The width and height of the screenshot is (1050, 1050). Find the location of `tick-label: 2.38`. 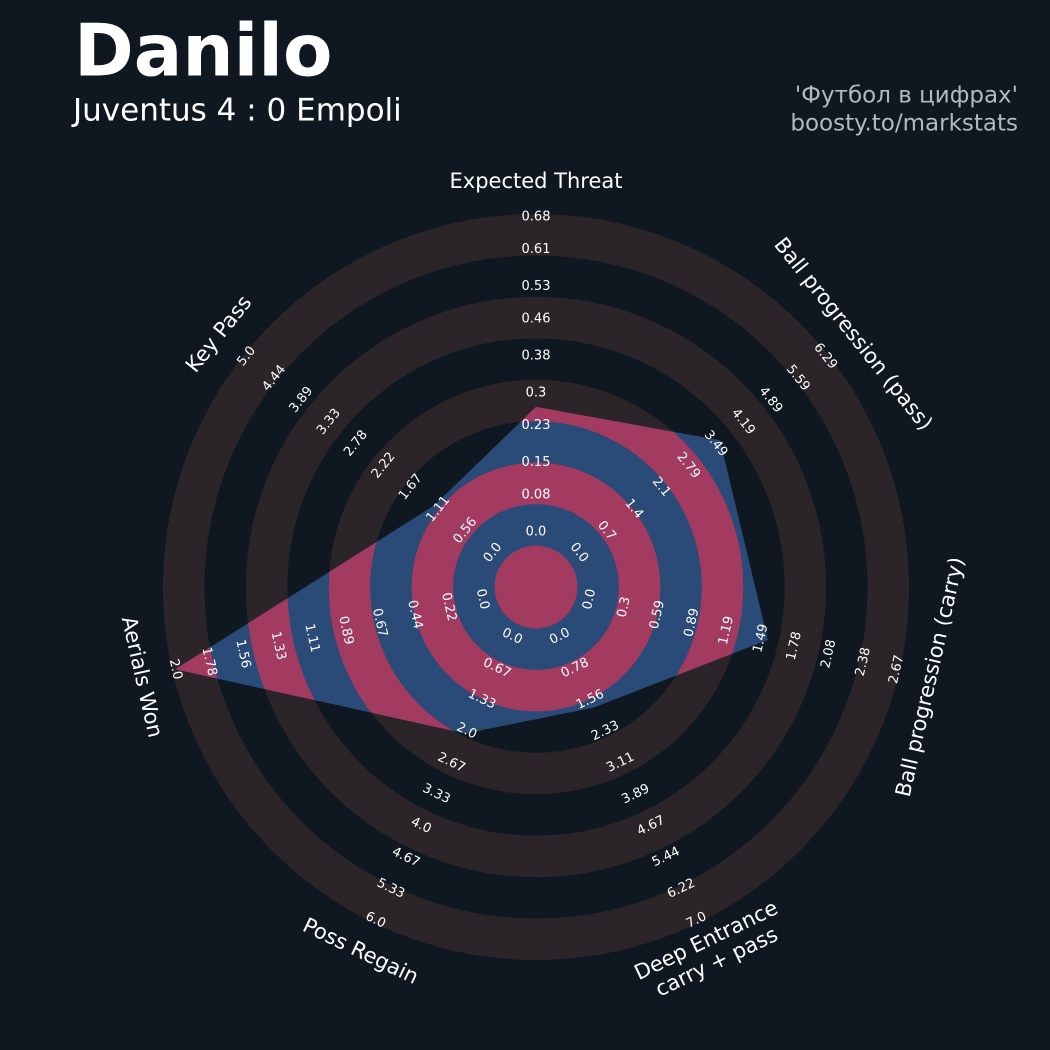

tick-label: 2.38 is located at coordinates (863, 662).